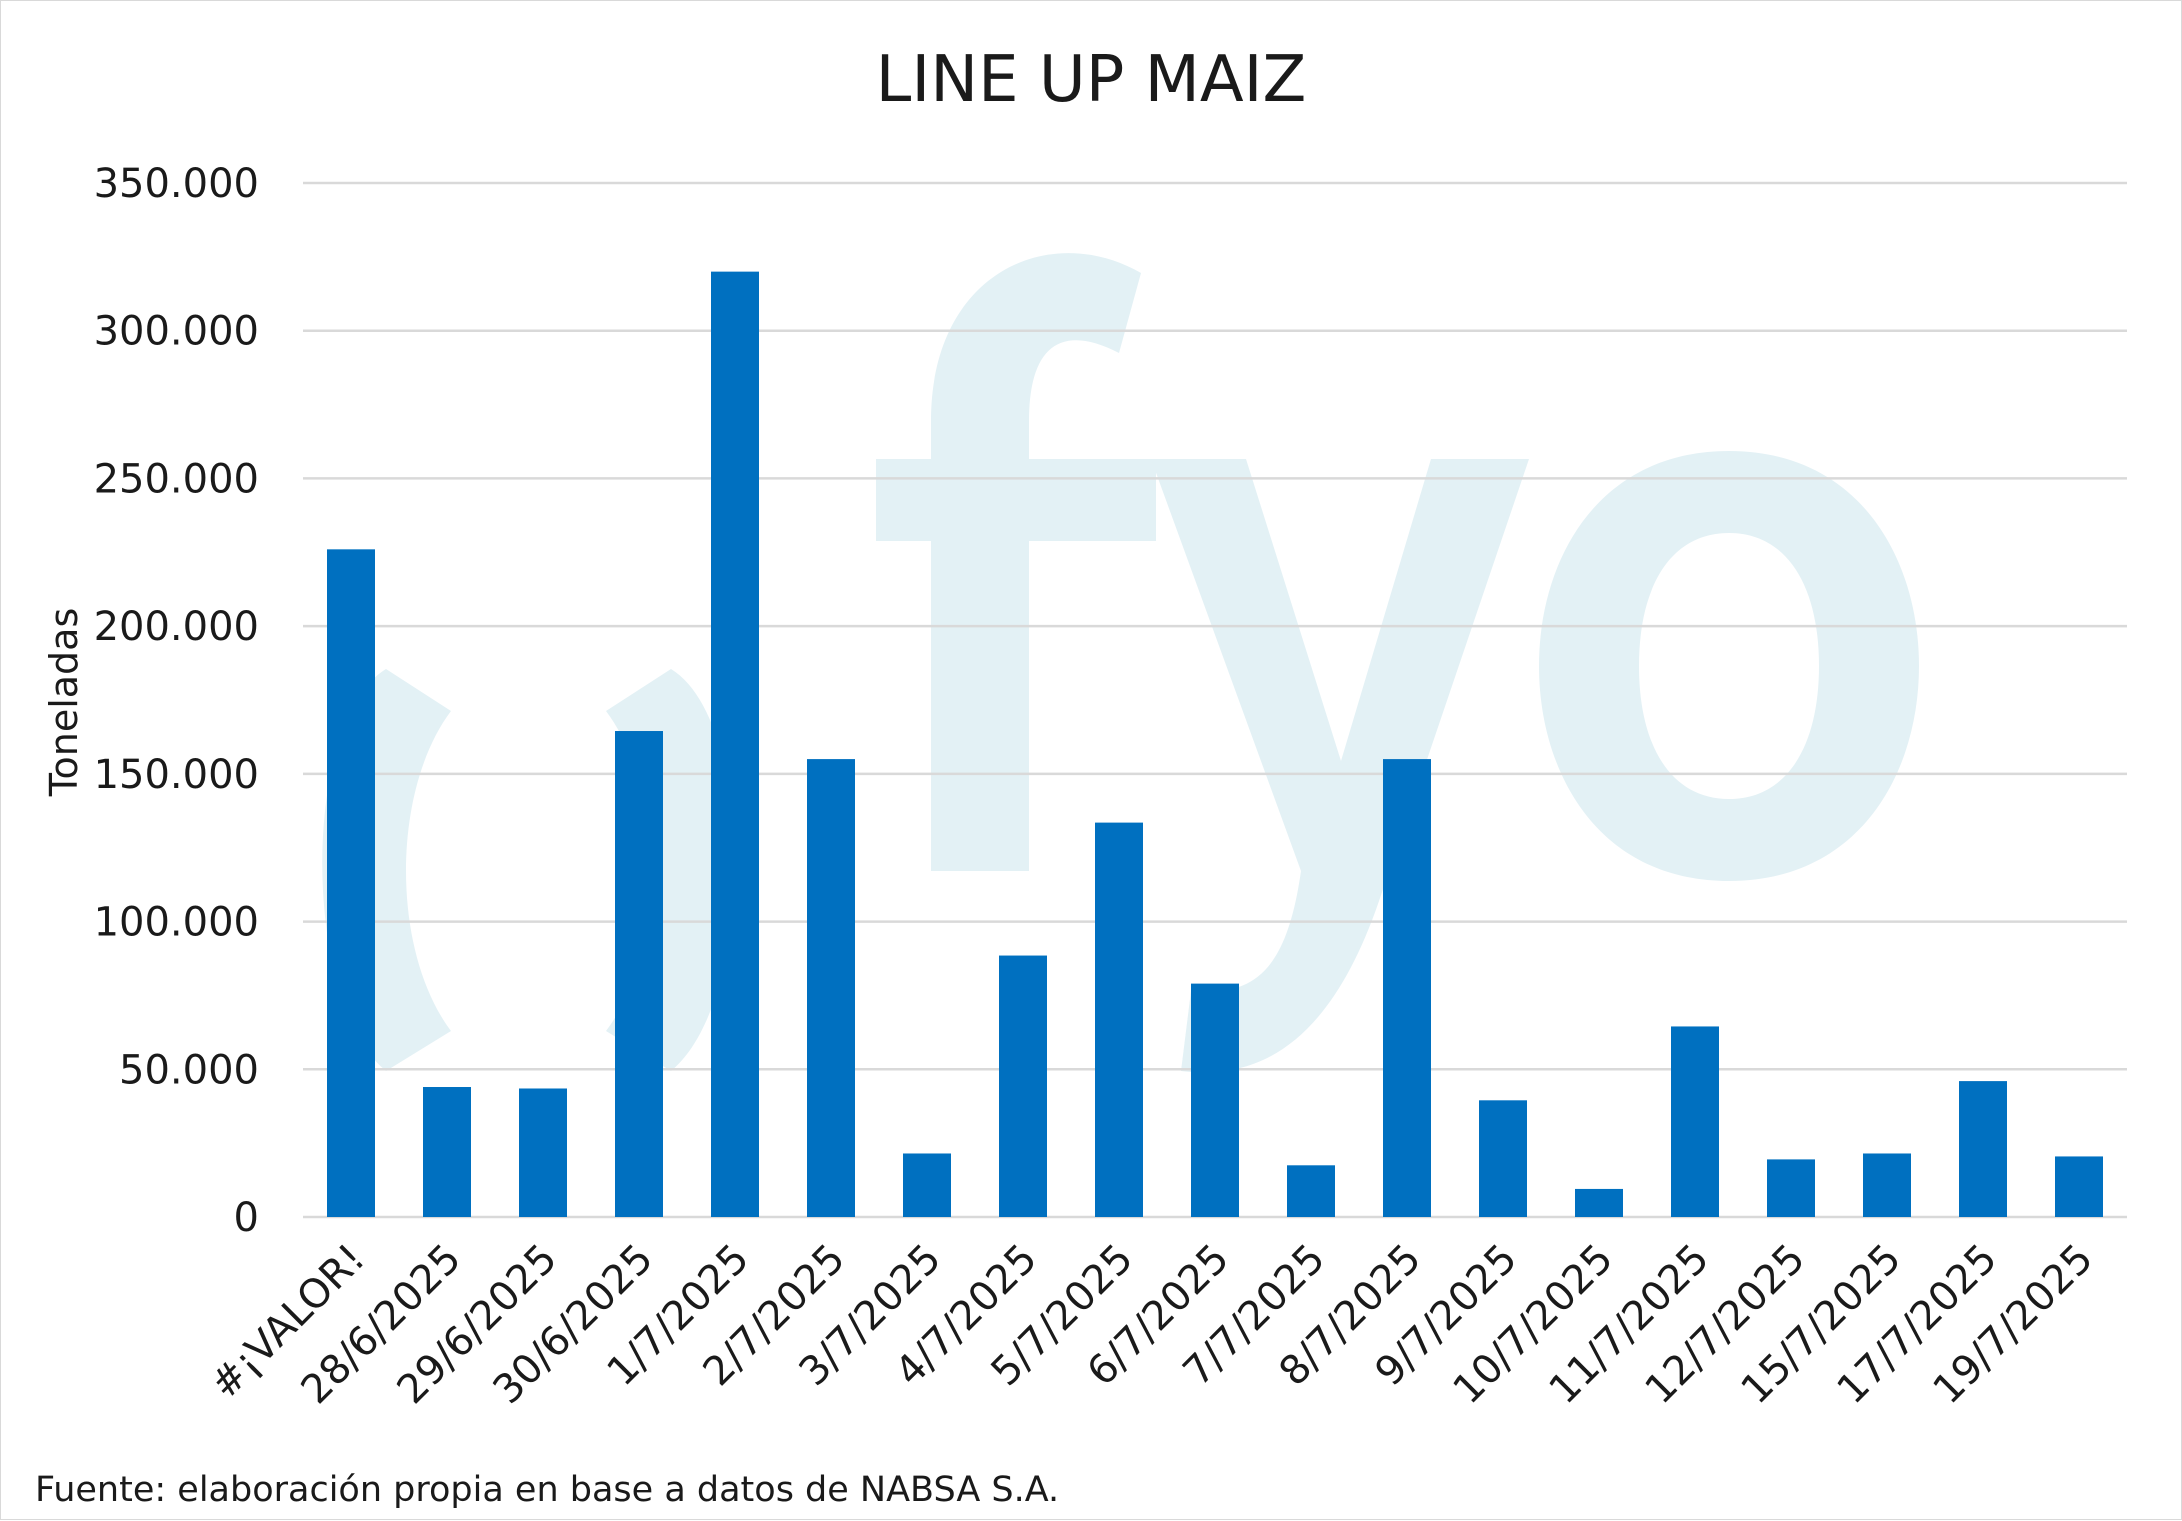 The image size is (2182, 1521). Describe the element at coordinates (176, 479) in the screenshot. I see `y-tick-label: 250.000` at that location.